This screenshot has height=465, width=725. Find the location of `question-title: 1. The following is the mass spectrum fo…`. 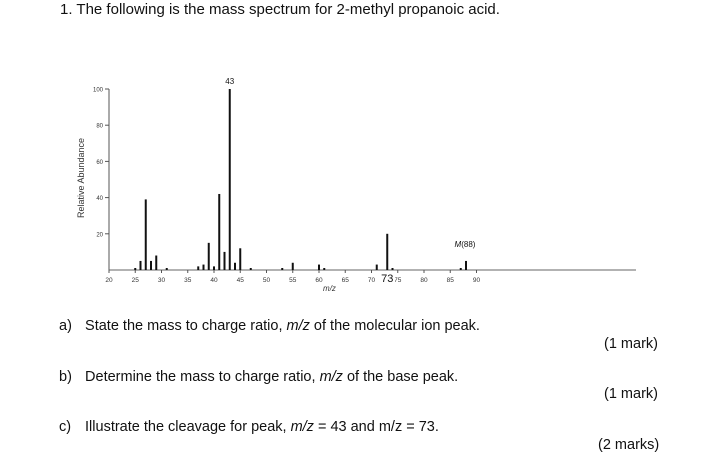

question-title: 1. The following is the mass spectrum fo… is located at coordinates (280, 10).